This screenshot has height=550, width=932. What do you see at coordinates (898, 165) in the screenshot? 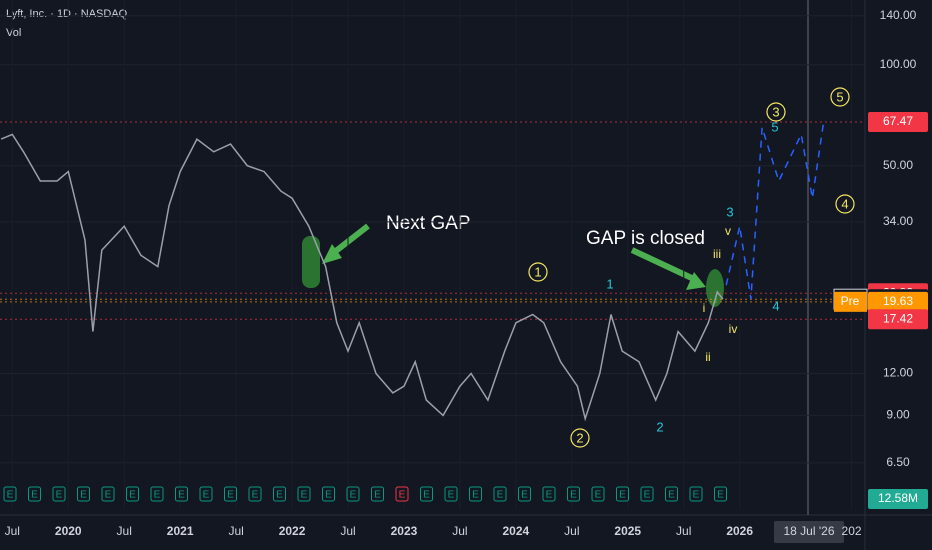
I see `y-tick-label: 50.00` at bounding box center [898, 165].